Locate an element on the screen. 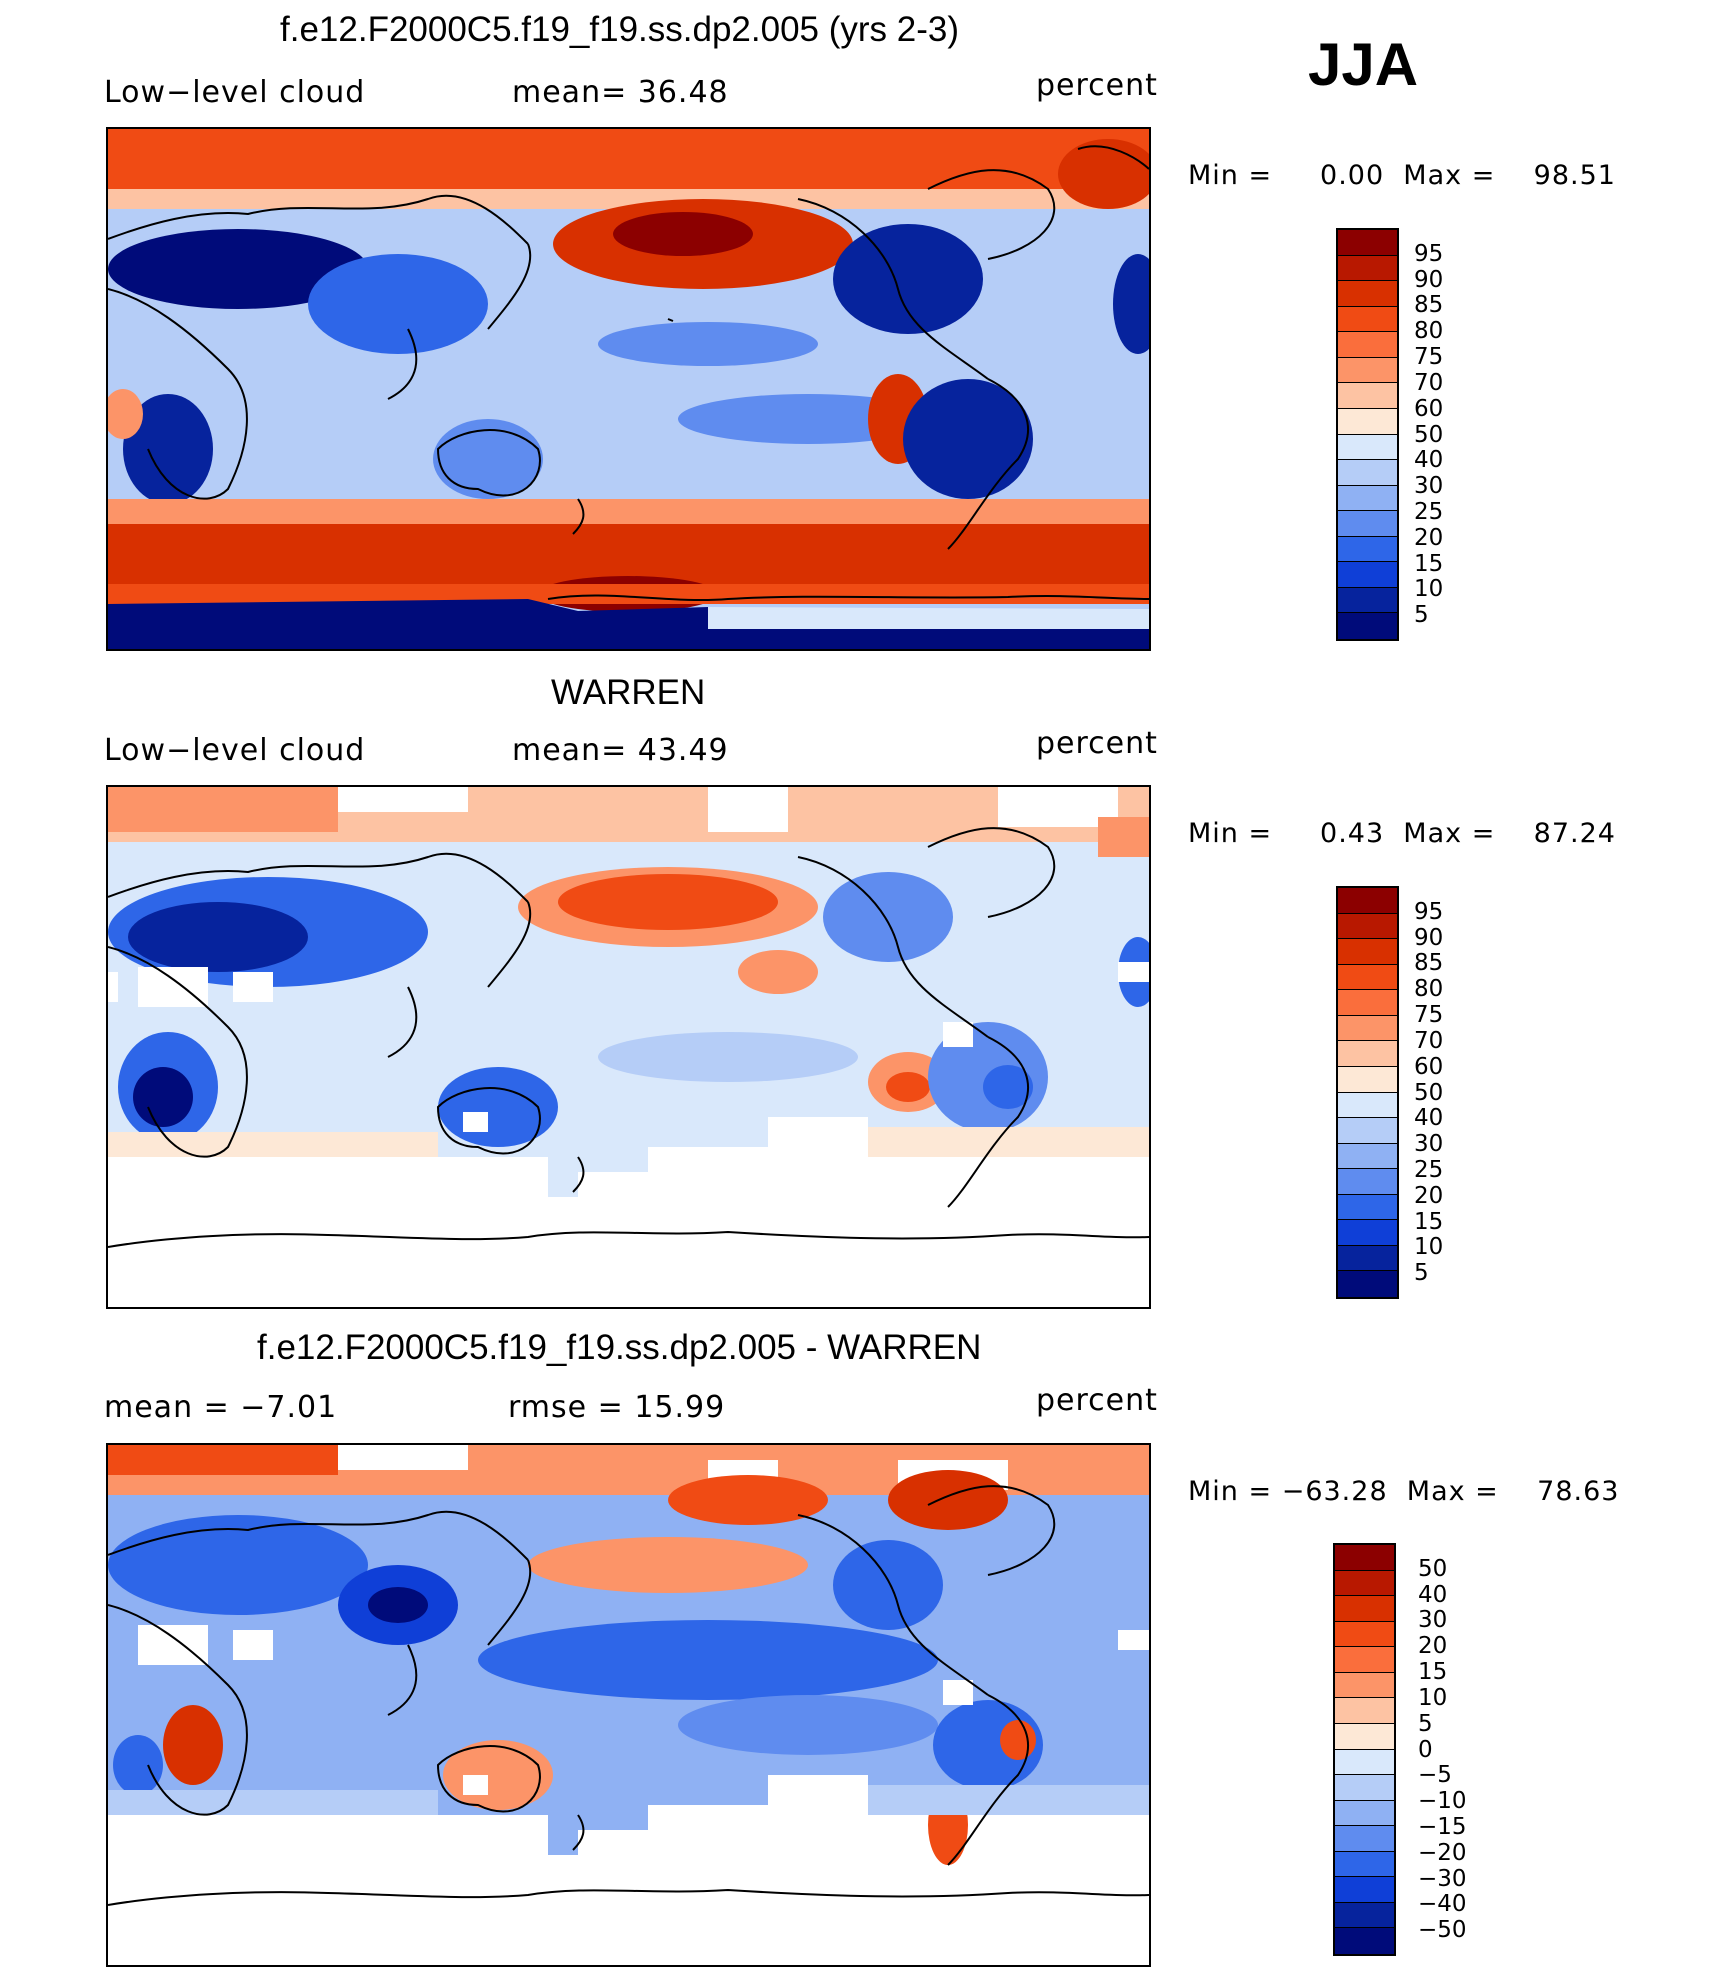  antarctica-low is located at coordinates (628, 624).